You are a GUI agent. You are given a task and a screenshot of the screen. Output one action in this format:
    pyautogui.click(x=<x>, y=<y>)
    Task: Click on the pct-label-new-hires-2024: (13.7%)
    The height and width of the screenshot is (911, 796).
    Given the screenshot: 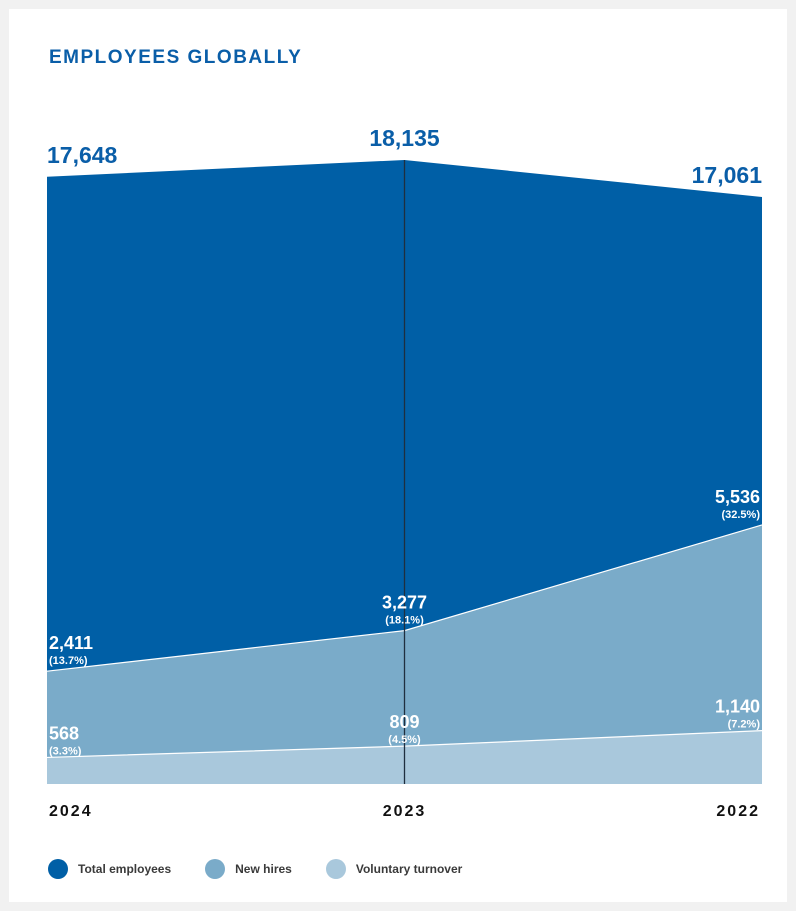 What is the action you would take?
    pyautogui.click(x=68, y=661)
    